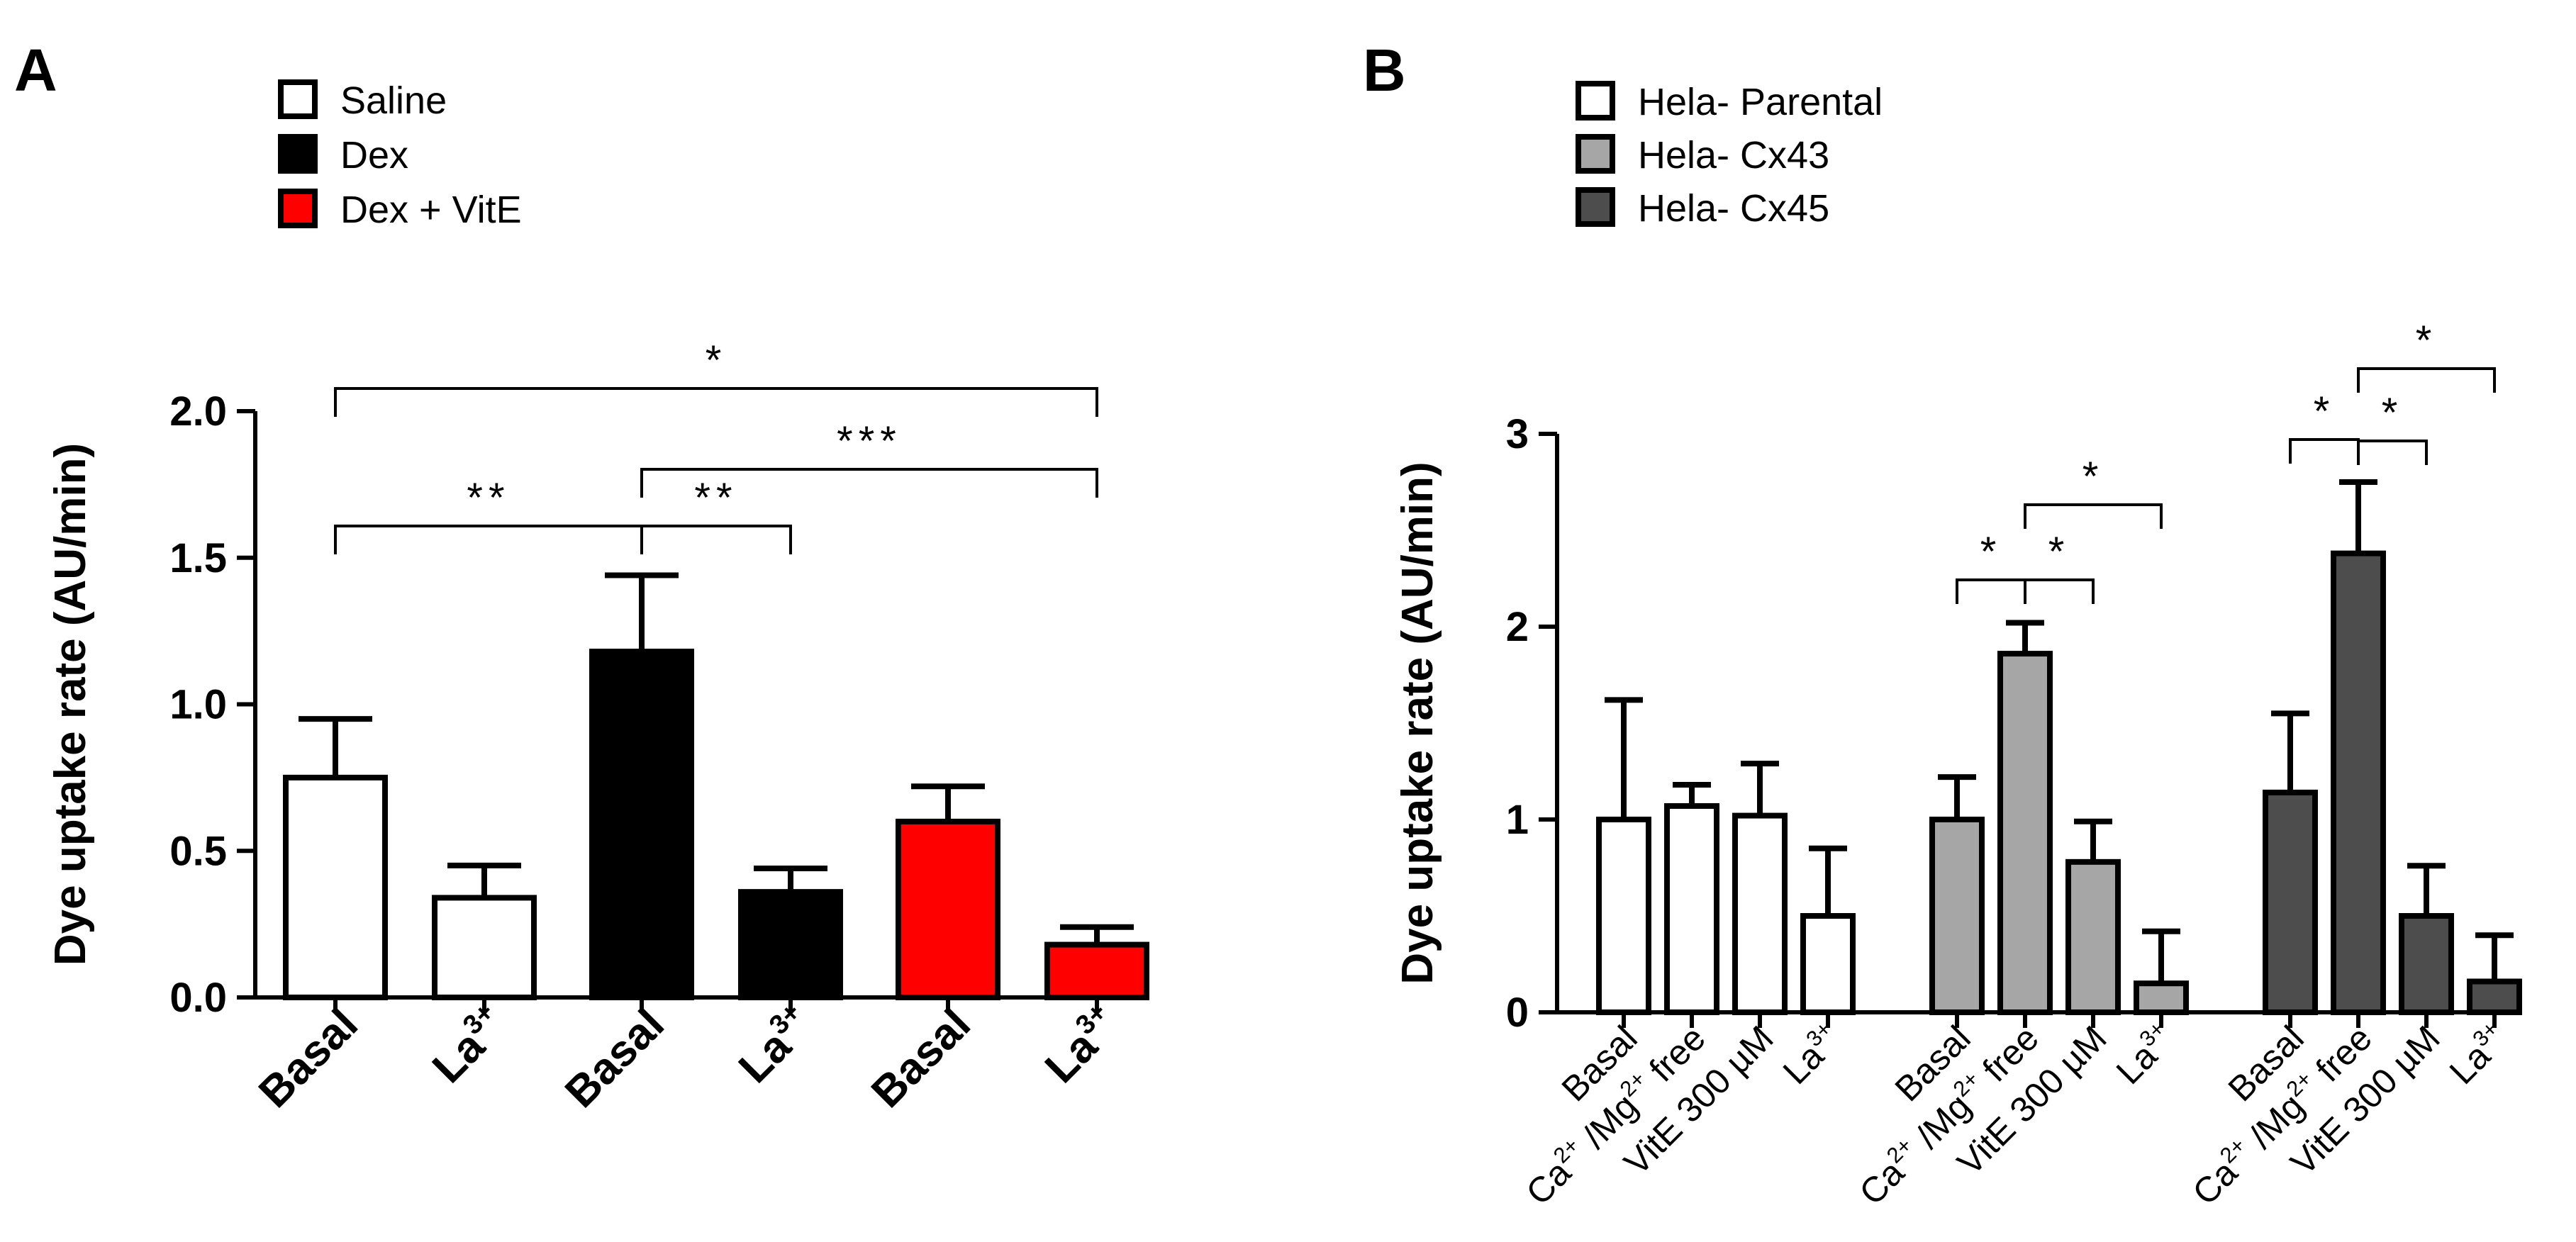  Describe the element at coordinates (1733, 155) in the screenshot. I see `legend-label: Hela- Cx43` at that location.